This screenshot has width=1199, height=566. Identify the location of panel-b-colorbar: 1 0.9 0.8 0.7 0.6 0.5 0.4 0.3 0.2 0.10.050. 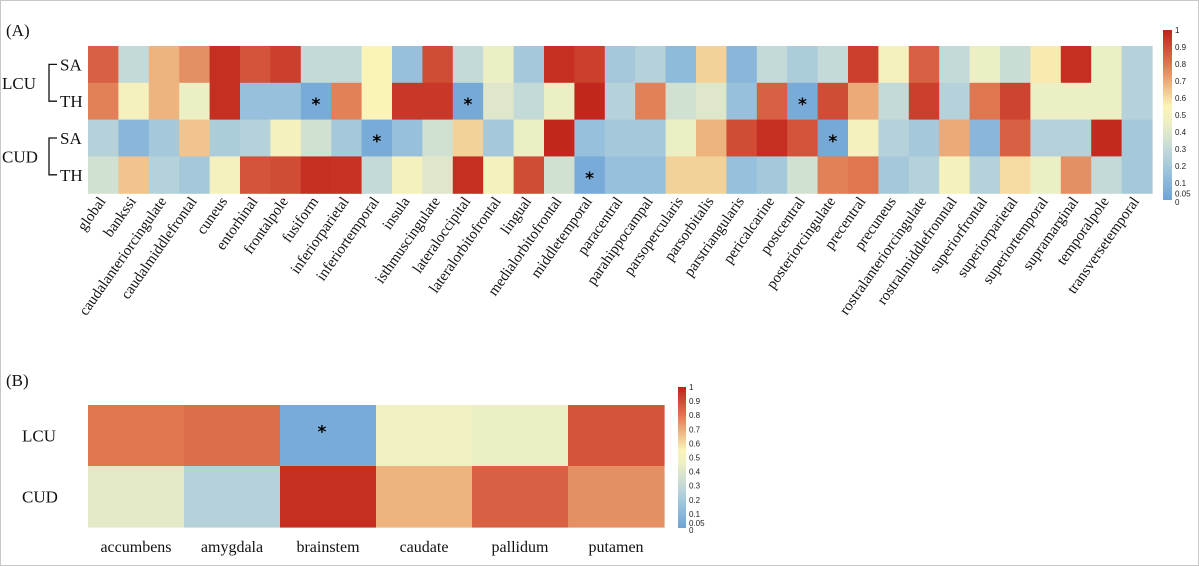
(691, 459).